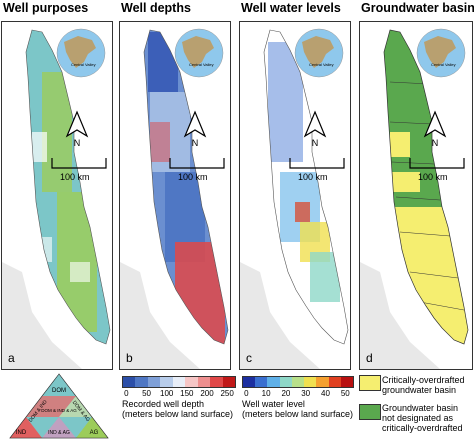  Describe the element at coordinates (199, 53) in the screenshot. I see `globe-inset-b: Central Valley` at that location.